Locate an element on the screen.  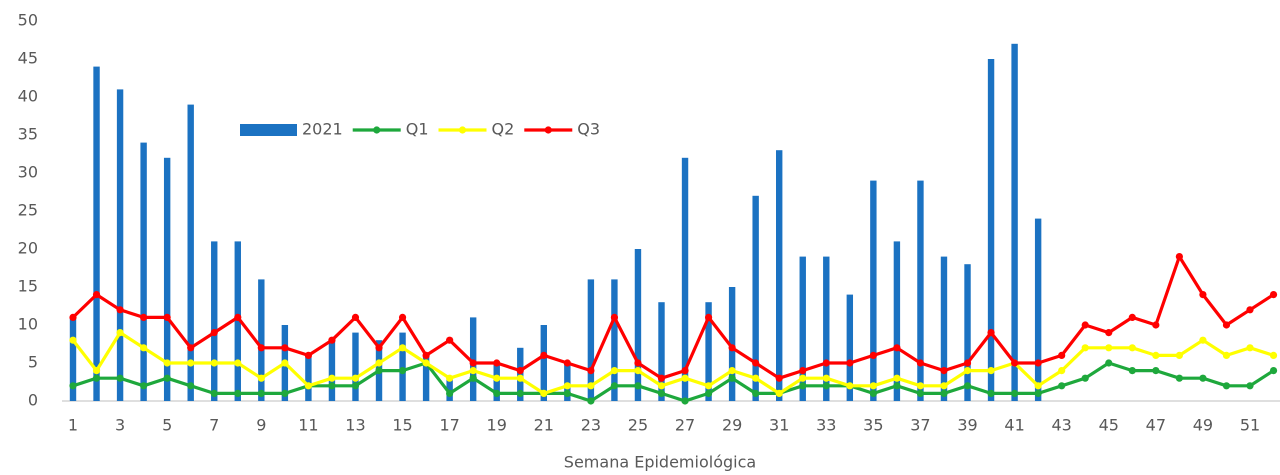
legend-label: Q3 is located at coordinates (588, 129).